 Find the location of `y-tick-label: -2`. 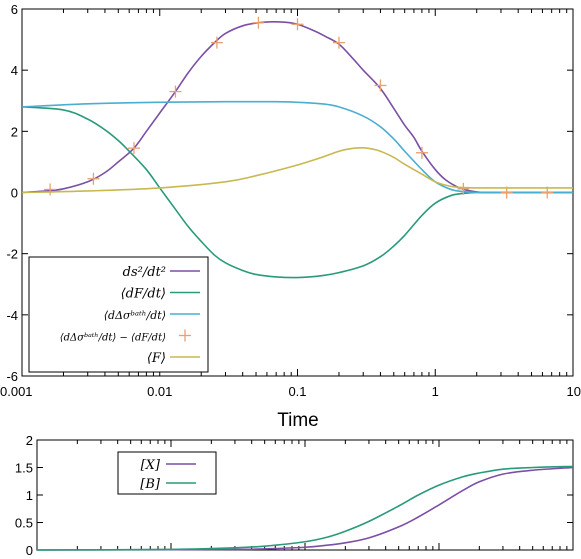

y-tick-label: -2 is located at coordinates (12, 254).